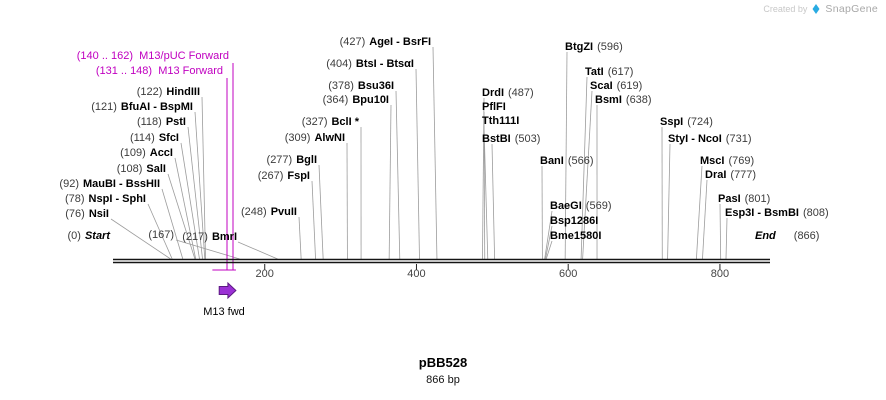 The width and height of the screenshot is (886, 400). I want to click on site-position: (404), so click(339, 64).